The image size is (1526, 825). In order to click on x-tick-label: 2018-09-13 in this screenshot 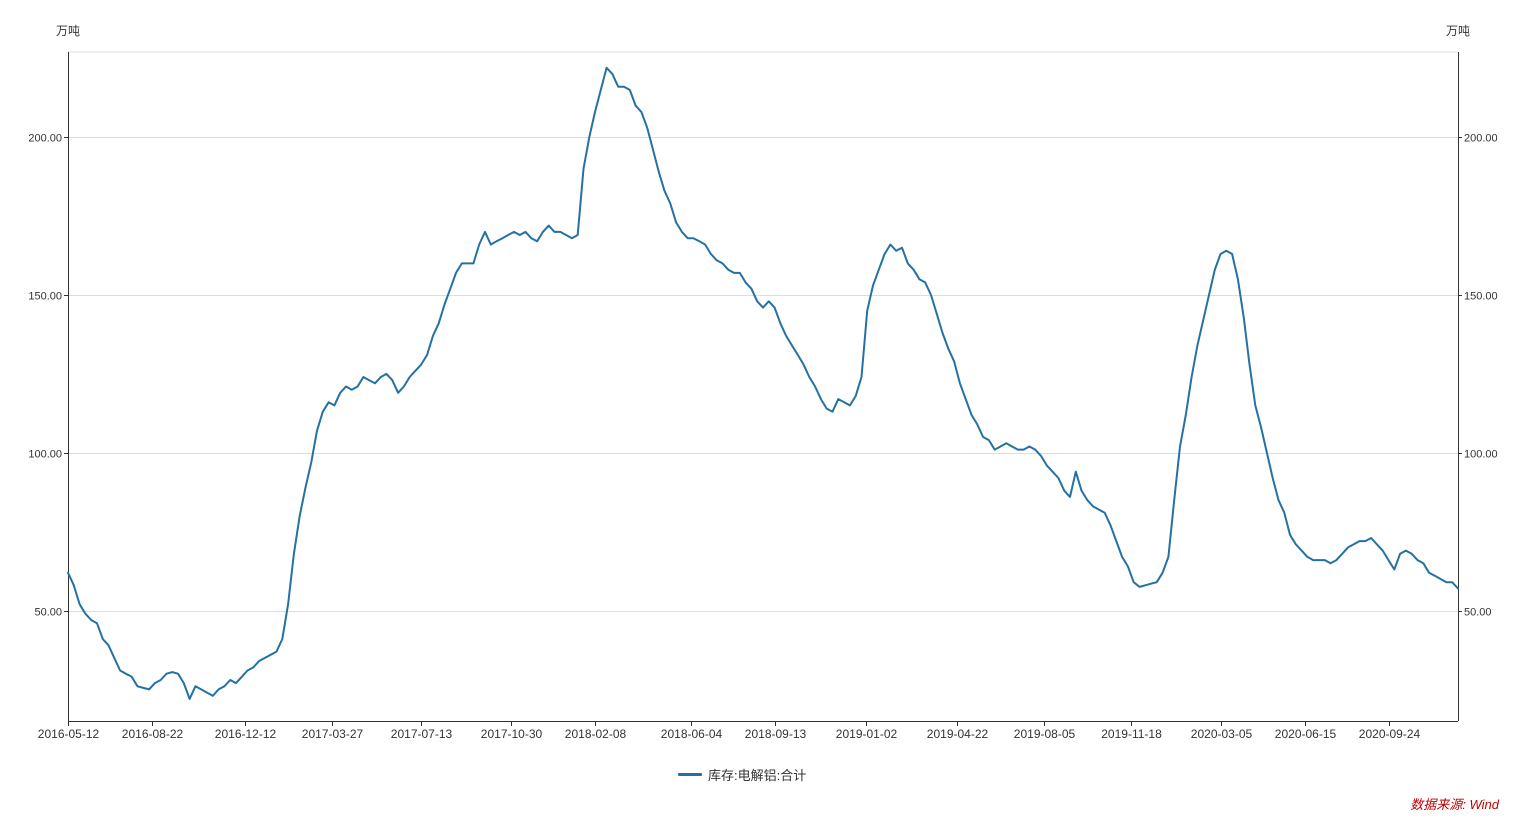, I will do `click(776, 734)`.